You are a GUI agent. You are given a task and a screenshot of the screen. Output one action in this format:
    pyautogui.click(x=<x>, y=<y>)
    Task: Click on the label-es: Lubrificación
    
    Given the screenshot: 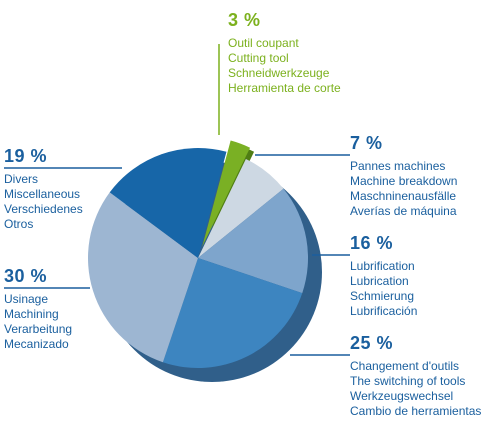 What is the action you would take?
    pyautogui.click(x=384, y=311)
    